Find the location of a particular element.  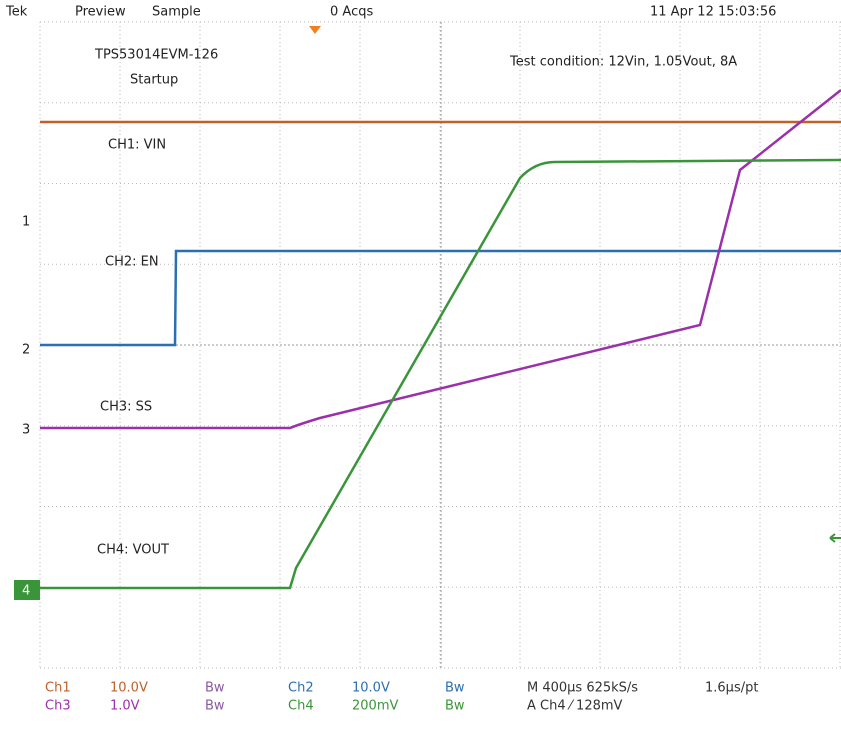

mode-label: Startup is located at coordinates (154, 80).